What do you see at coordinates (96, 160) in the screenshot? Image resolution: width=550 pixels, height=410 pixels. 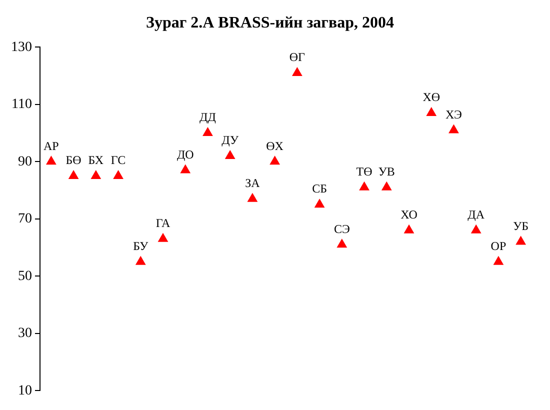 I see `x-tick-label: БХ` at bounding box center [96, 160].